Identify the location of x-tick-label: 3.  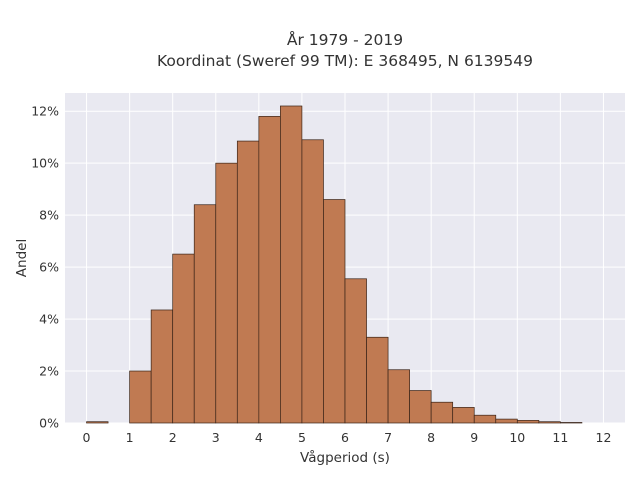
(216, 437).